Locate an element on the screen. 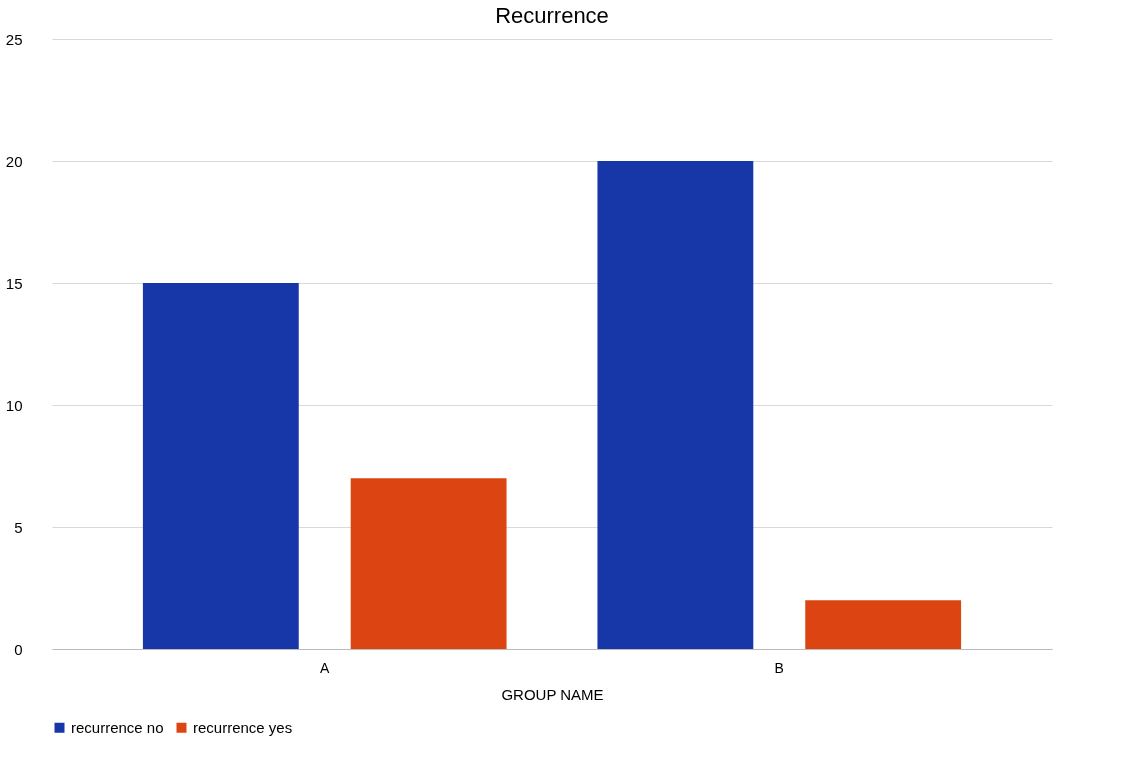 Image resolution: width=1122 pixels, height=764 pixels. x-axis-title: GROUP NAME is located at coordinates (552, 694).